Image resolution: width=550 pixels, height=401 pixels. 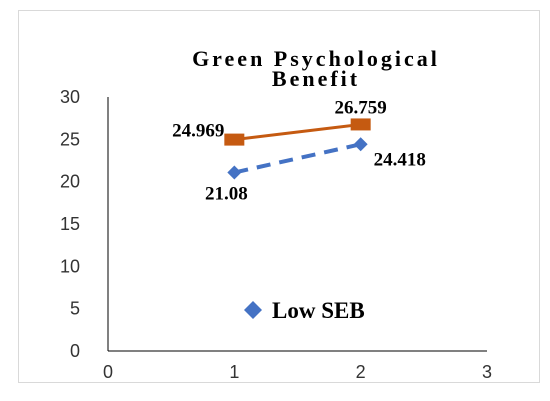 I want to click on y-tick-label: 20, so click(x=70, y=182).